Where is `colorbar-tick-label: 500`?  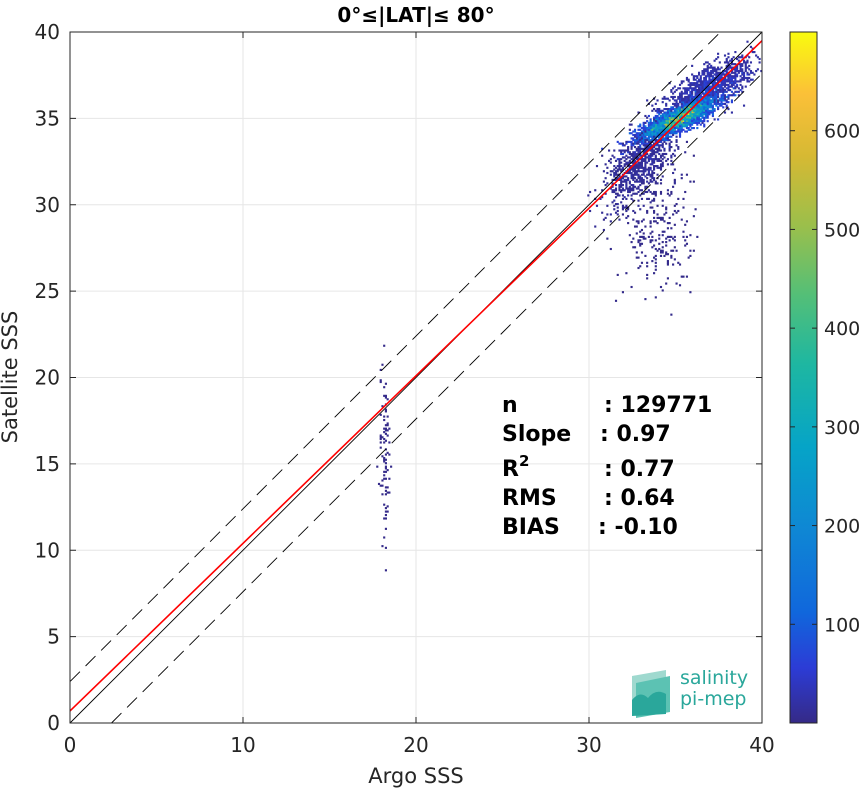 colorbar-tick-label: 500 is located at coordinates (842, 230).